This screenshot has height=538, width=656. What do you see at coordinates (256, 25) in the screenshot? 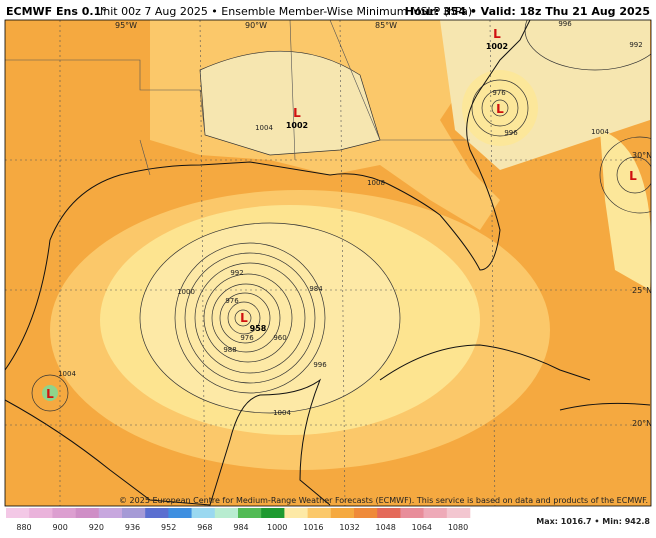
I see `longitude-label: 90°W` at bounding box center [256, 25].